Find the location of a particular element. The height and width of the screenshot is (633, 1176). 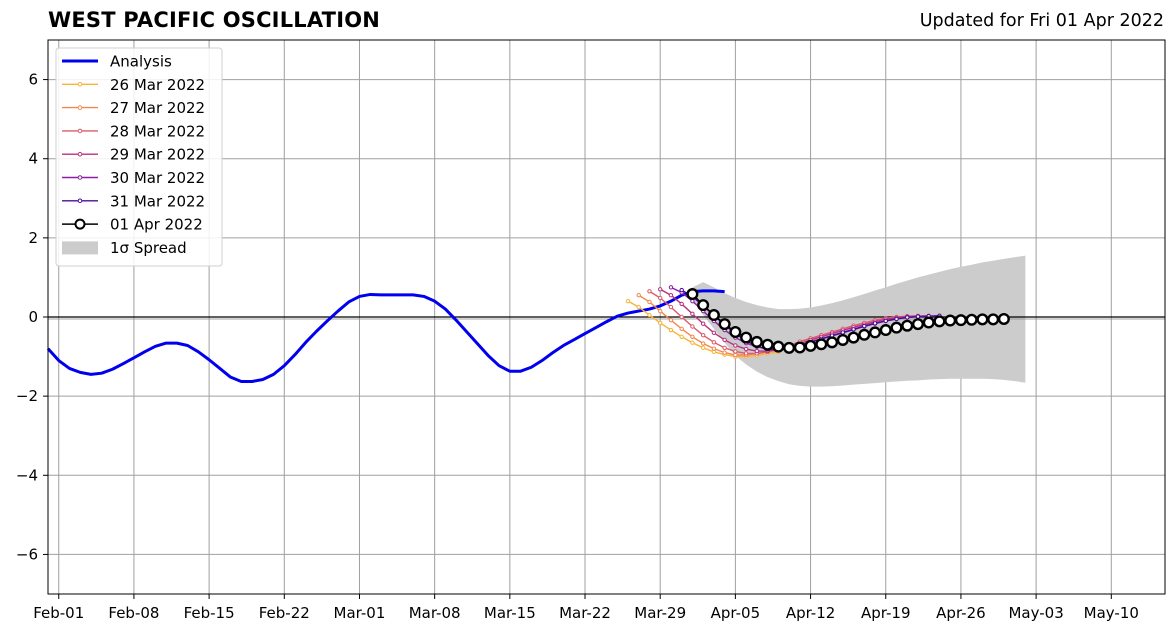

y-tick-label: 2 is located at coordinates (33, 238).